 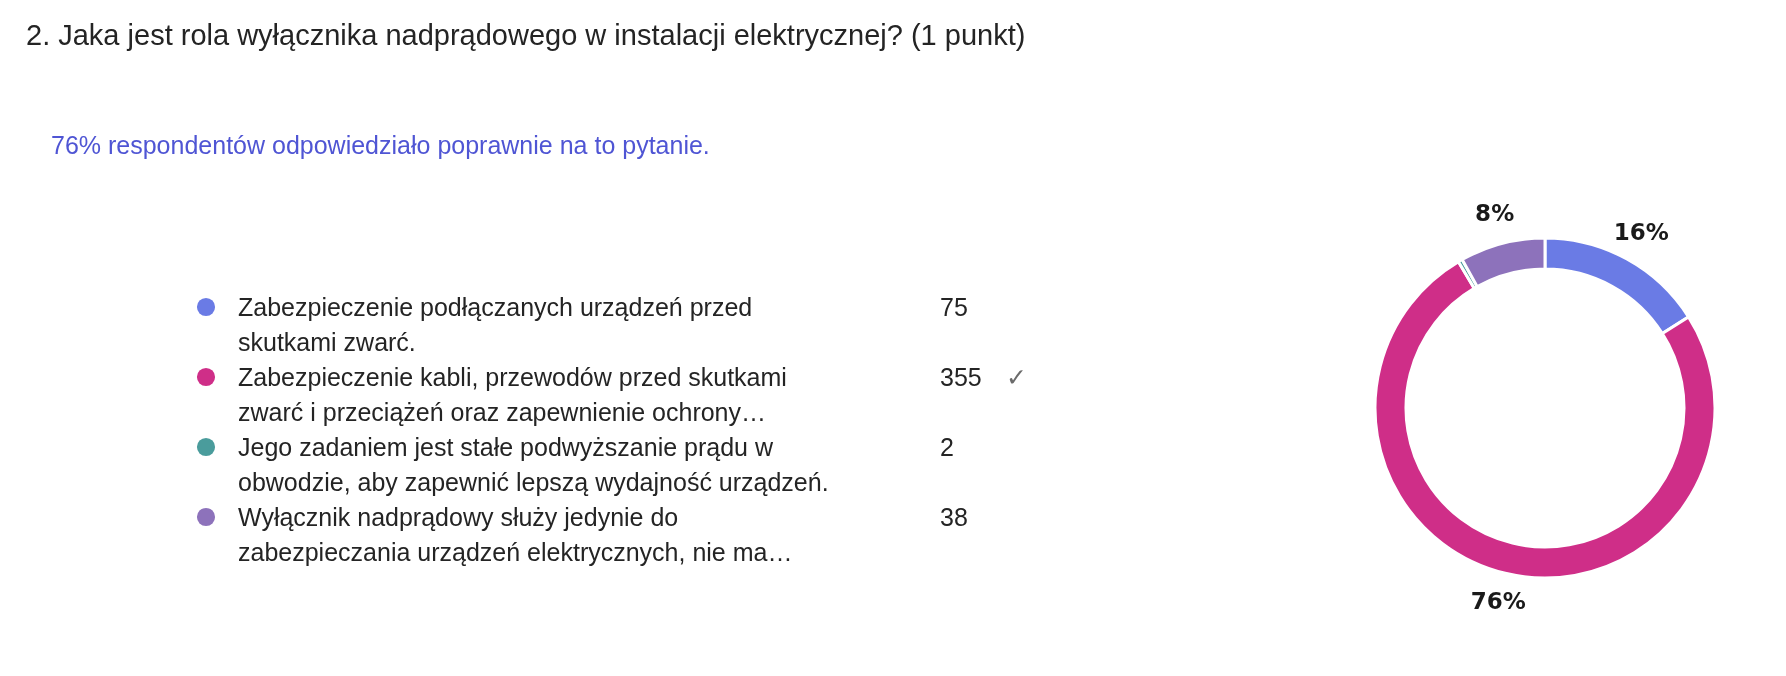 I want to click on data-label: 16%, so click(x=1641, y=231).